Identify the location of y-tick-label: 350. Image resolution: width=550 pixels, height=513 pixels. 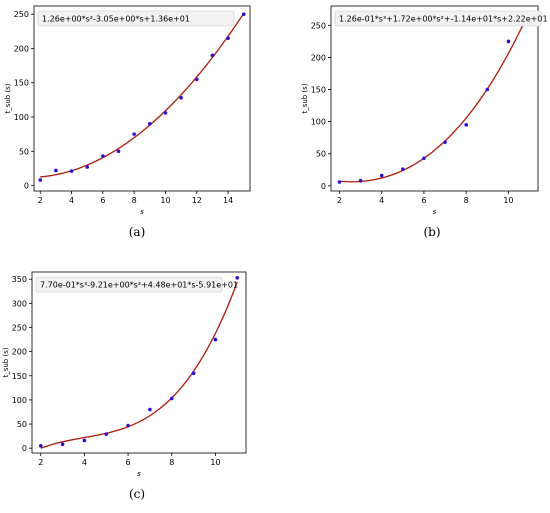
(19, 279).